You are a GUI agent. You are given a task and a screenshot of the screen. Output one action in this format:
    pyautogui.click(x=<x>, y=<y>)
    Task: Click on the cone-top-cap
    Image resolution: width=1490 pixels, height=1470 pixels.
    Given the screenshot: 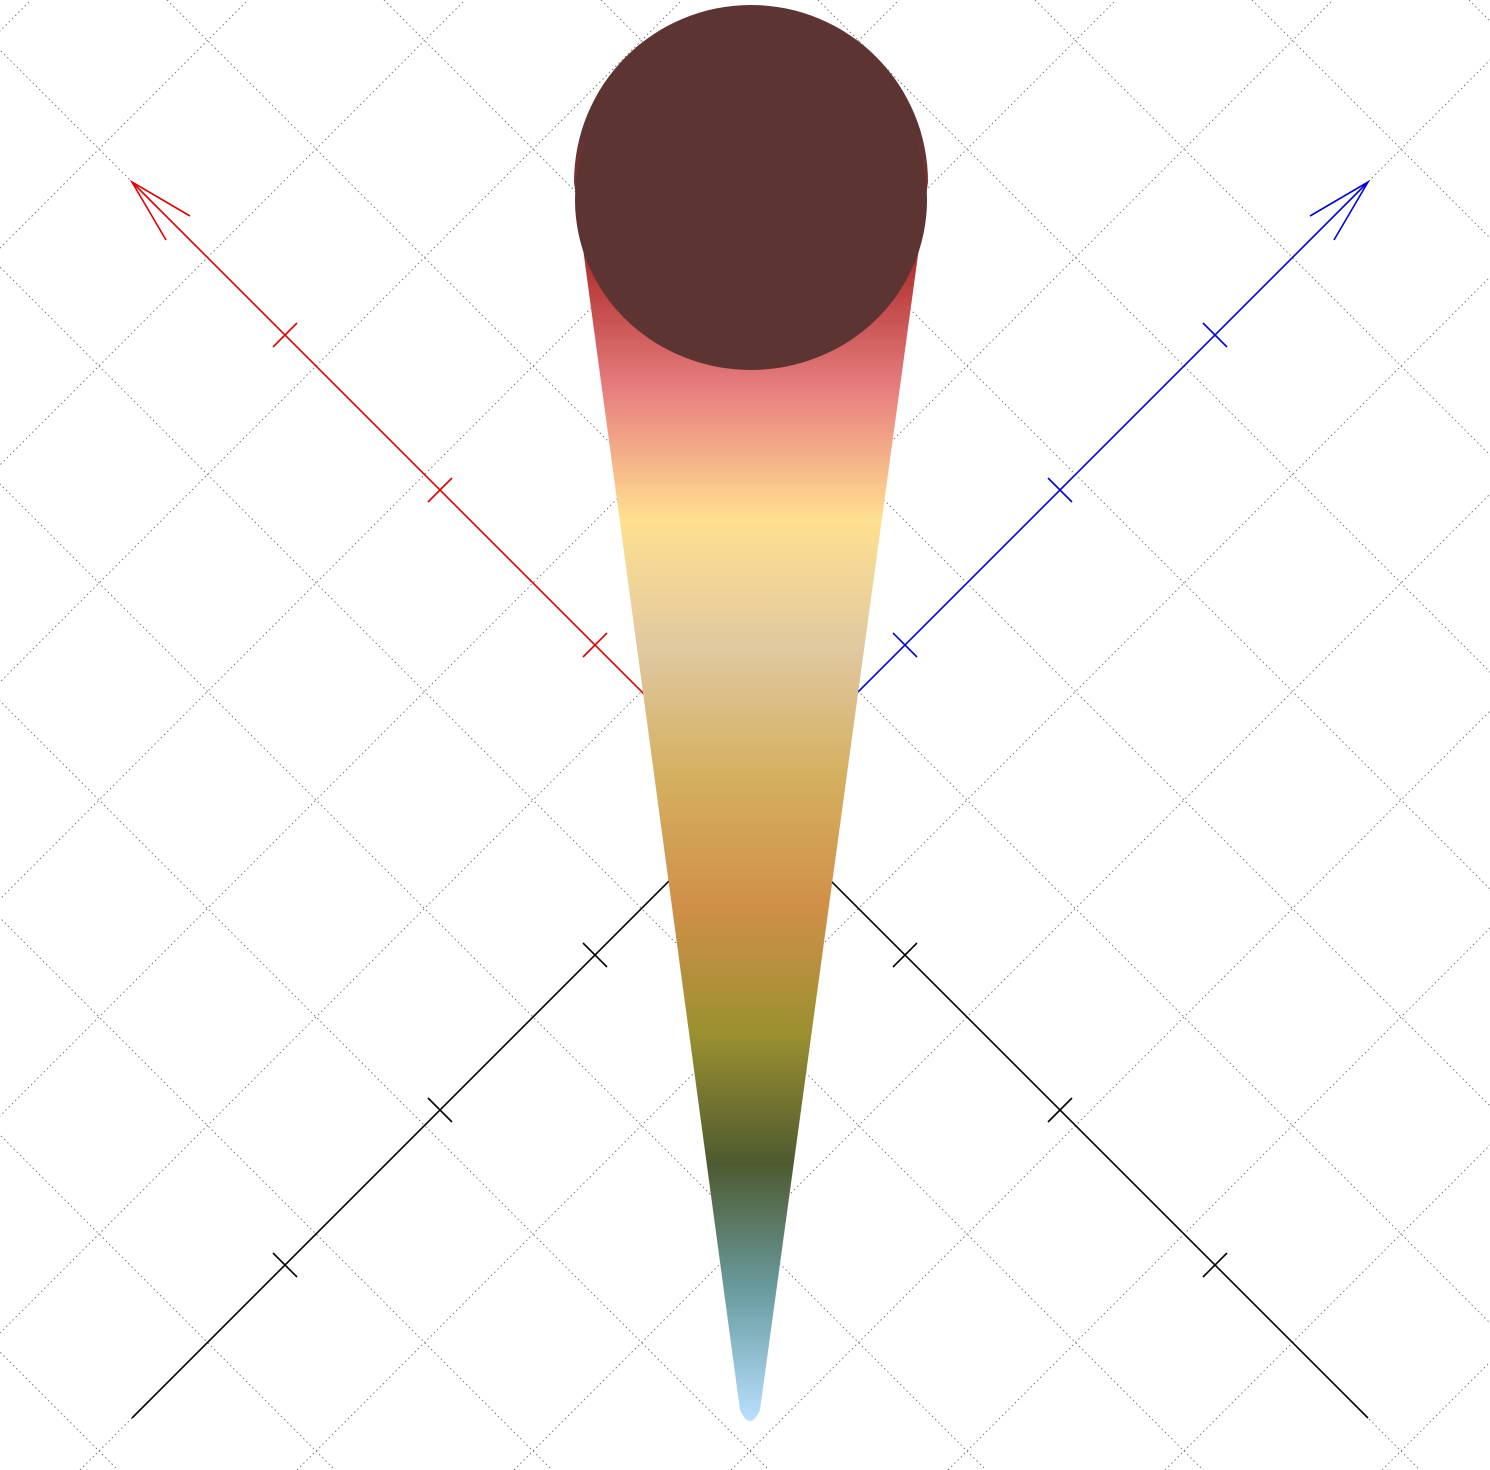 What is the action you would take?
    pyautogui.click(x=751, y=200)
    